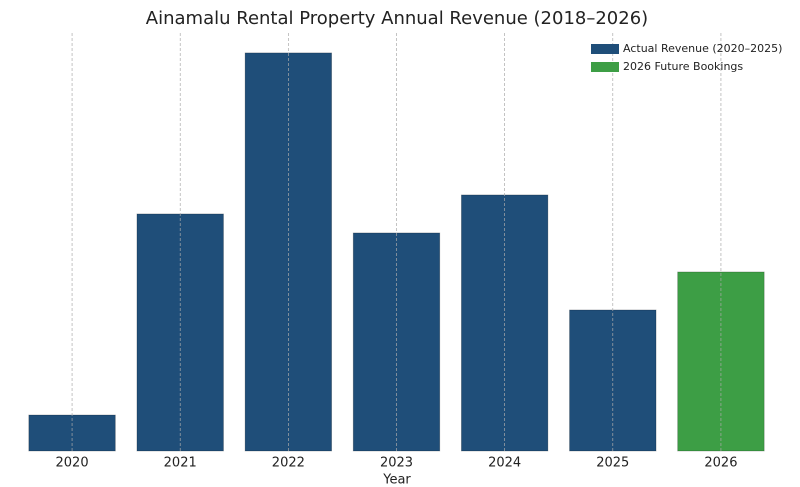  I want to click on x-tick-label: 2026, so click(720, 463).